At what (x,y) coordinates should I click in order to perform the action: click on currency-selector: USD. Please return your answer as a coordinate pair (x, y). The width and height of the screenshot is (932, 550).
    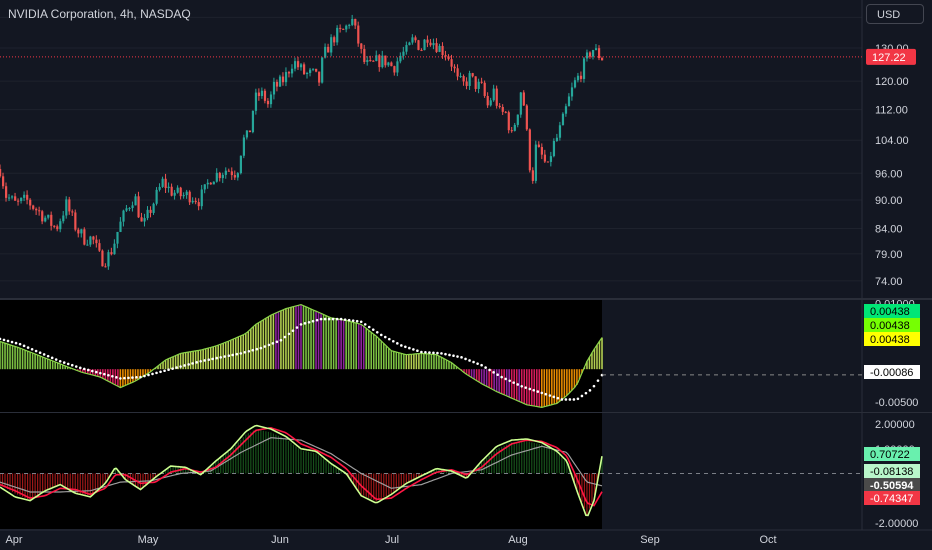
    Looking at the image, I should click on (895, 14).